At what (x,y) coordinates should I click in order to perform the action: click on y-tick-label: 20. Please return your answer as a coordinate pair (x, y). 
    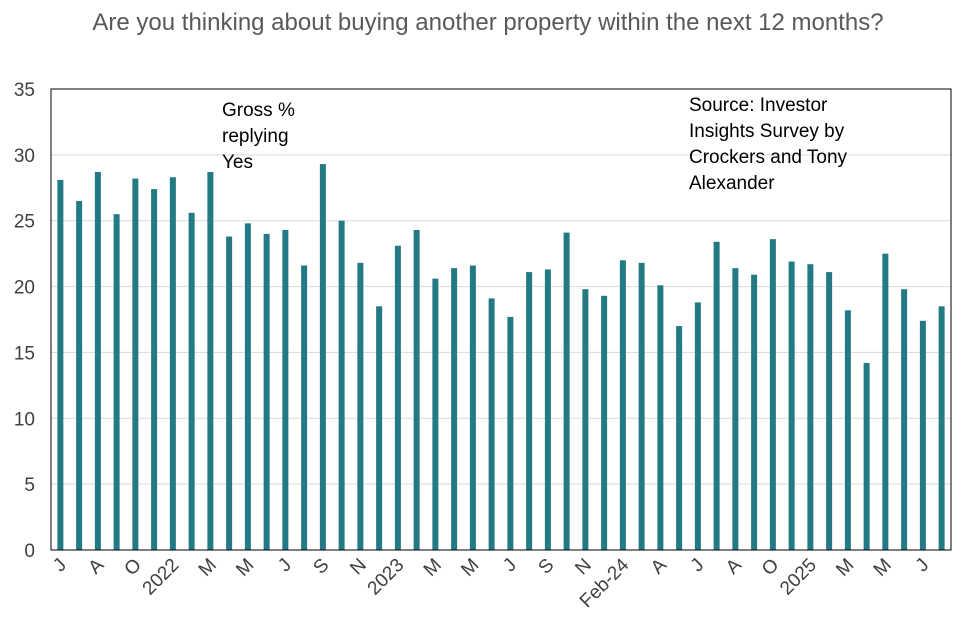
    Looking at the image, I should click on (24, 288).